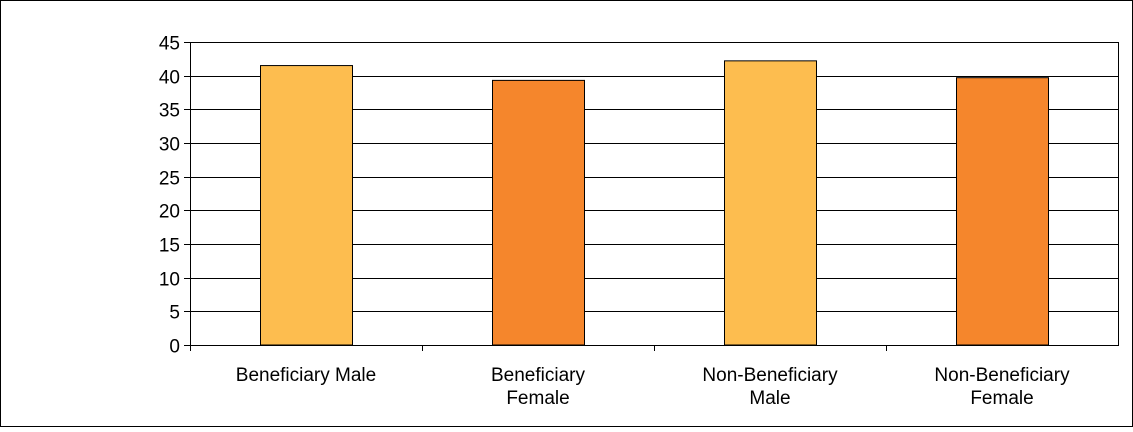 The height and width of the screenshot is (432, 1133). Describe the element at coordinates (169, 212) in the screenshot. I see `y-tick-label: 20` at that location.